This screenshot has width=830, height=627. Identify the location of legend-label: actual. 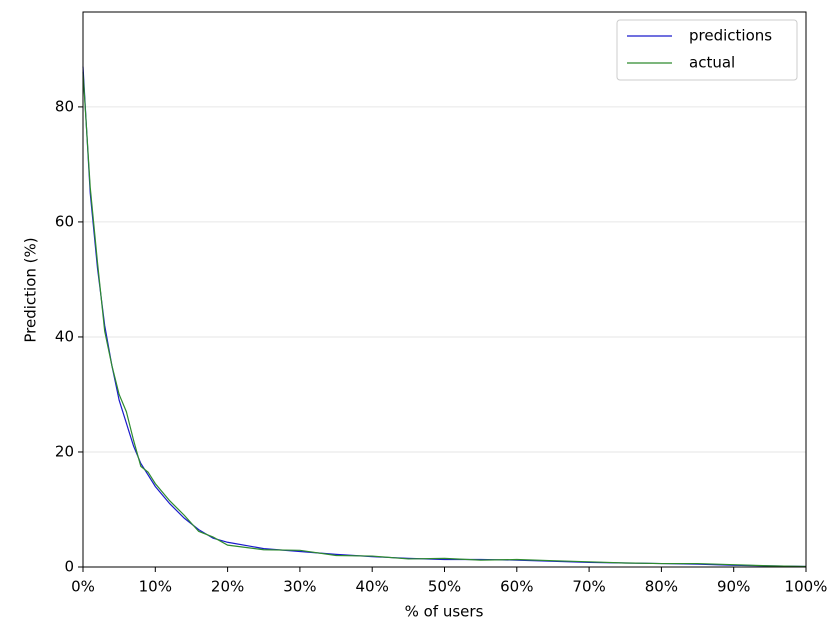
(712, 63).